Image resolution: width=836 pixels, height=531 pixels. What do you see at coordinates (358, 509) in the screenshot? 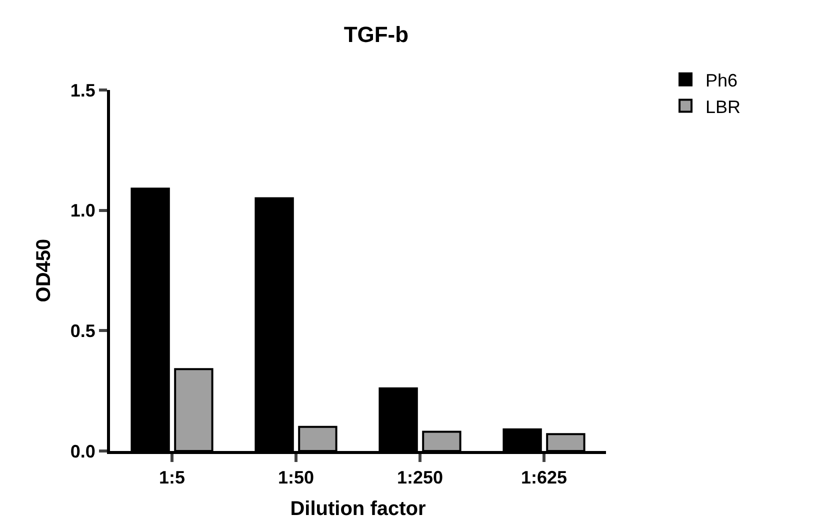
I see `x-axis-title: Dilution factor` at bounding box center [358, 509].